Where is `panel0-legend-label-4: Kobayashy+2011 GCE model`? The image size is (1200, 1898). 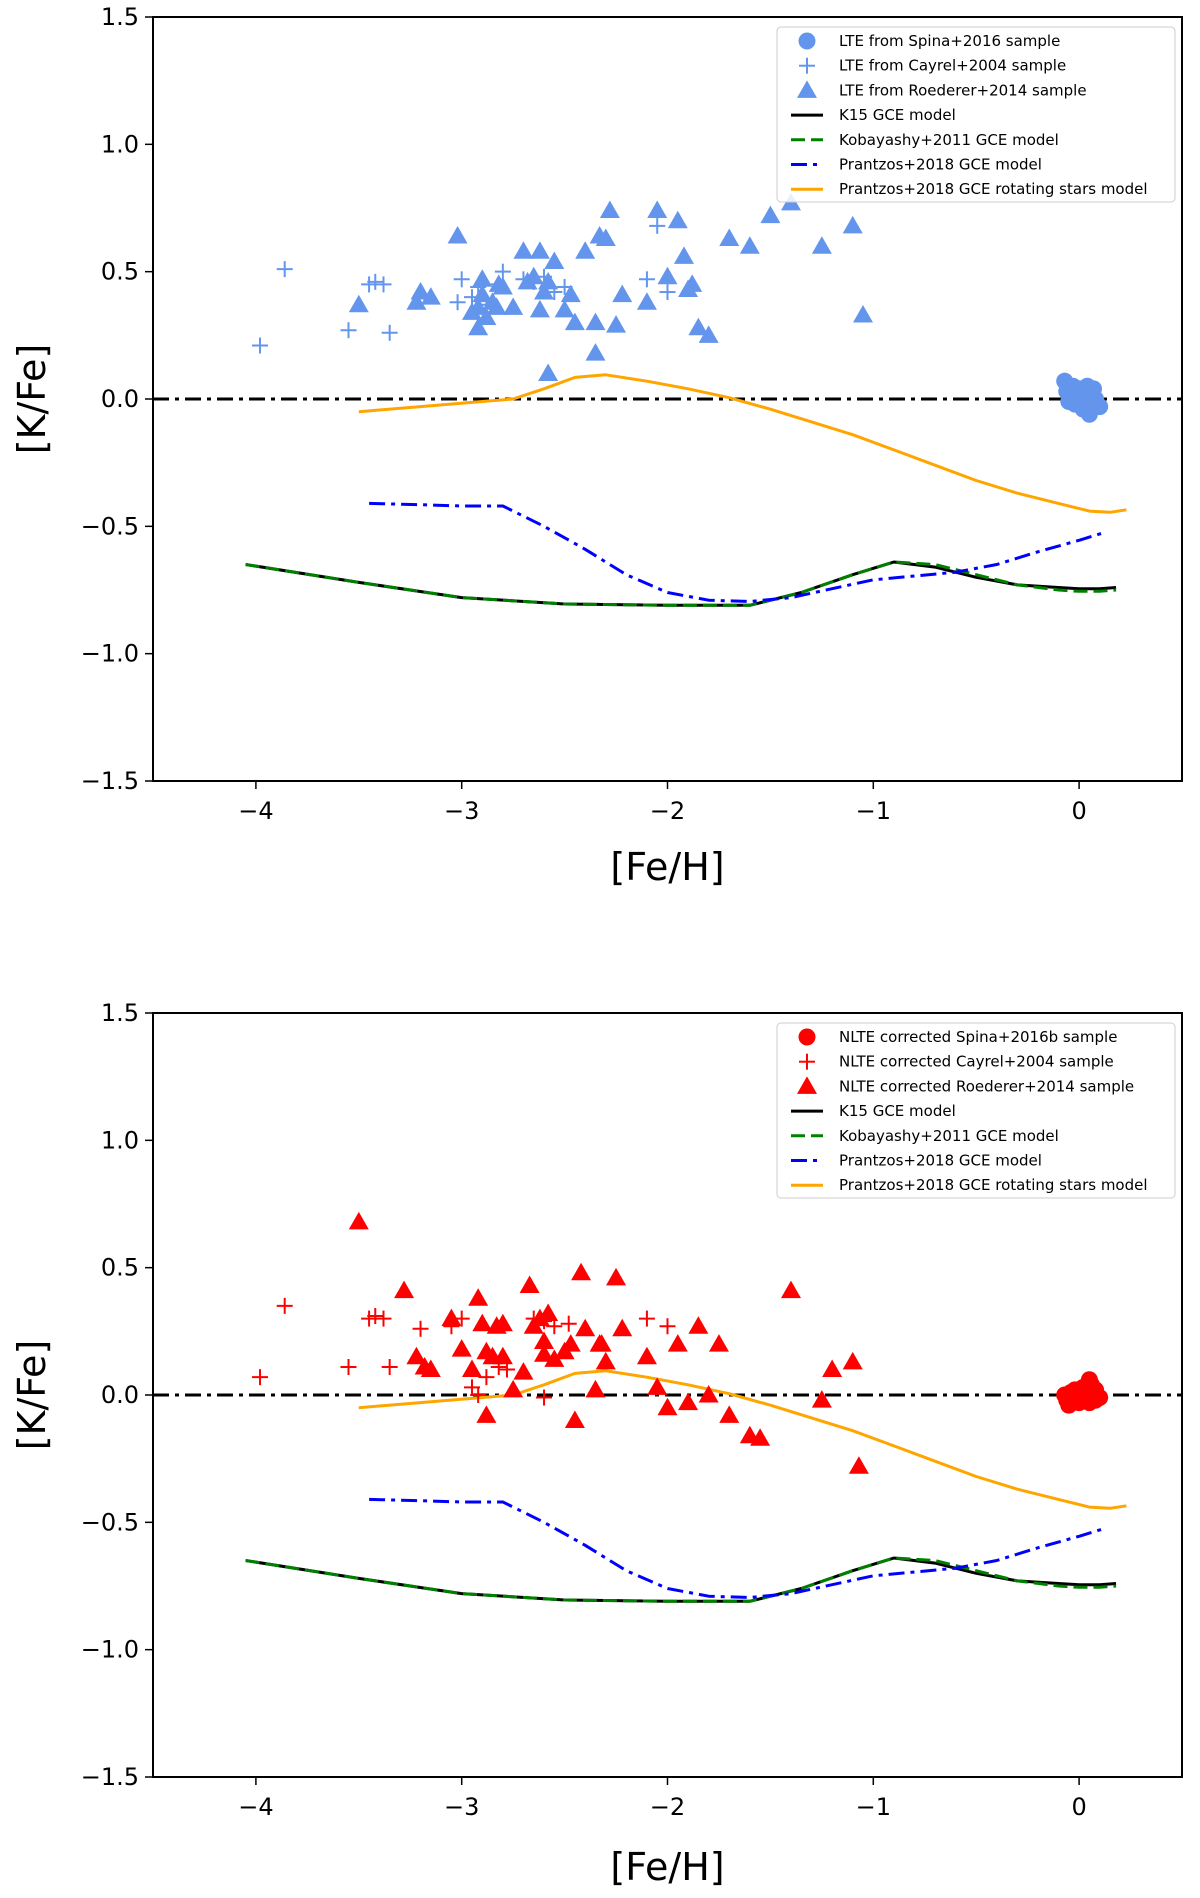
panel0-legend-label-4: Kobayashy+2011 GCE model is located at coordinates (949, 140).